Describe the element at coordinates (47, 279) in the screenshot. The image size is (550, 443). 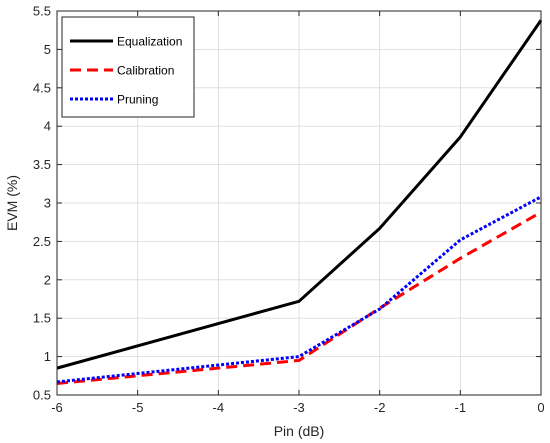
I see `y-tick-label: 2` at that location.